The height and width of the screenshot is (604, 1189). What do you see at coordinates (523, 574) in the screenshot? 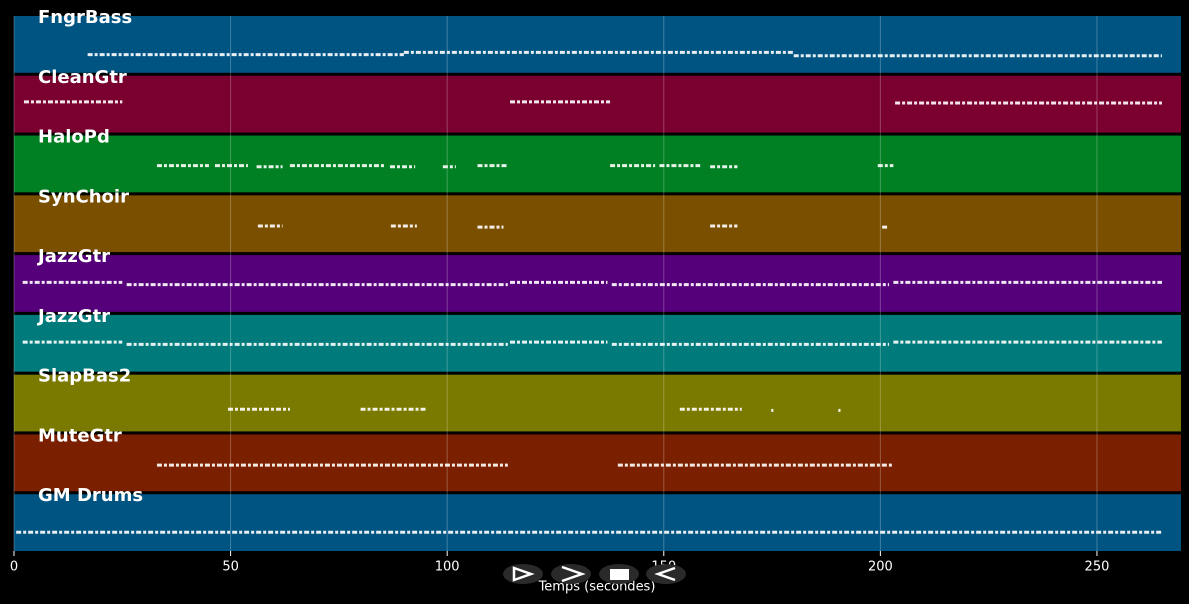
I see `play-button` at bounding box center [523, 574].